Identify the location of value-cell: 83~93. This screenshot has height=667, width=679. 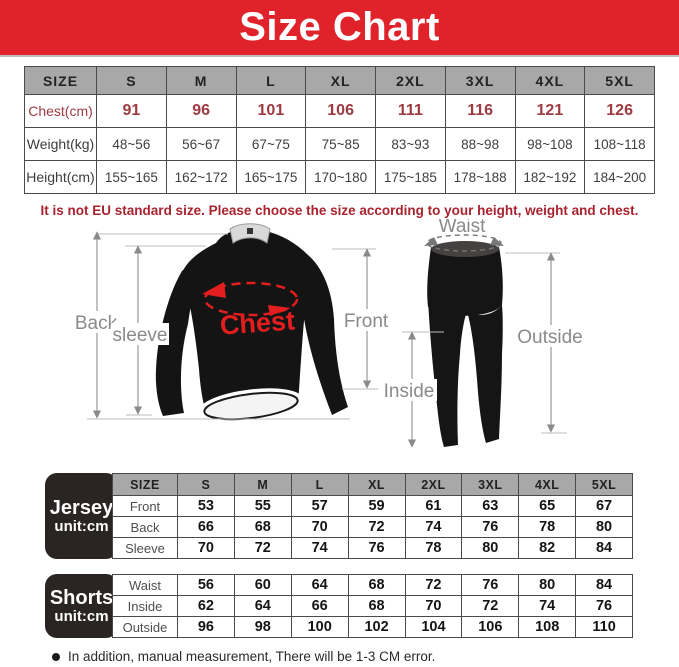
(410, 144).